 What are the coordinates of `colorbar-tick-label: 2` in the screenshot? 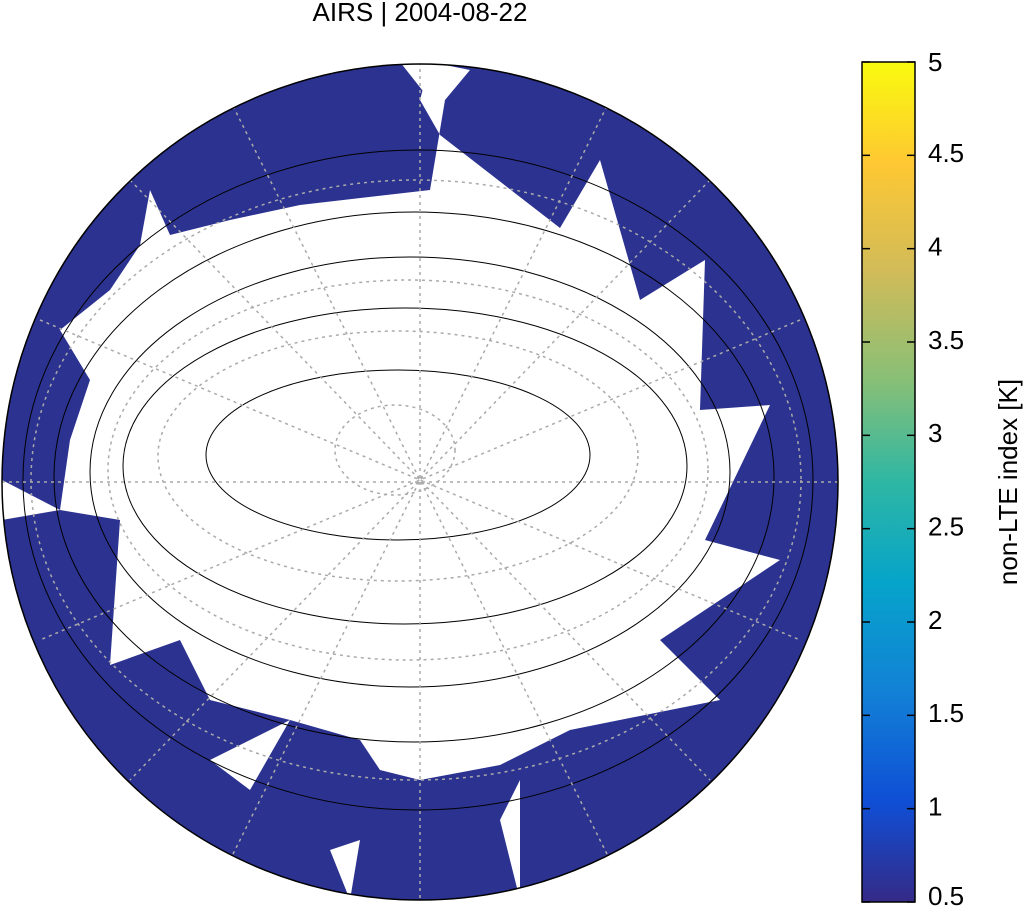 It's located at (935, 620).